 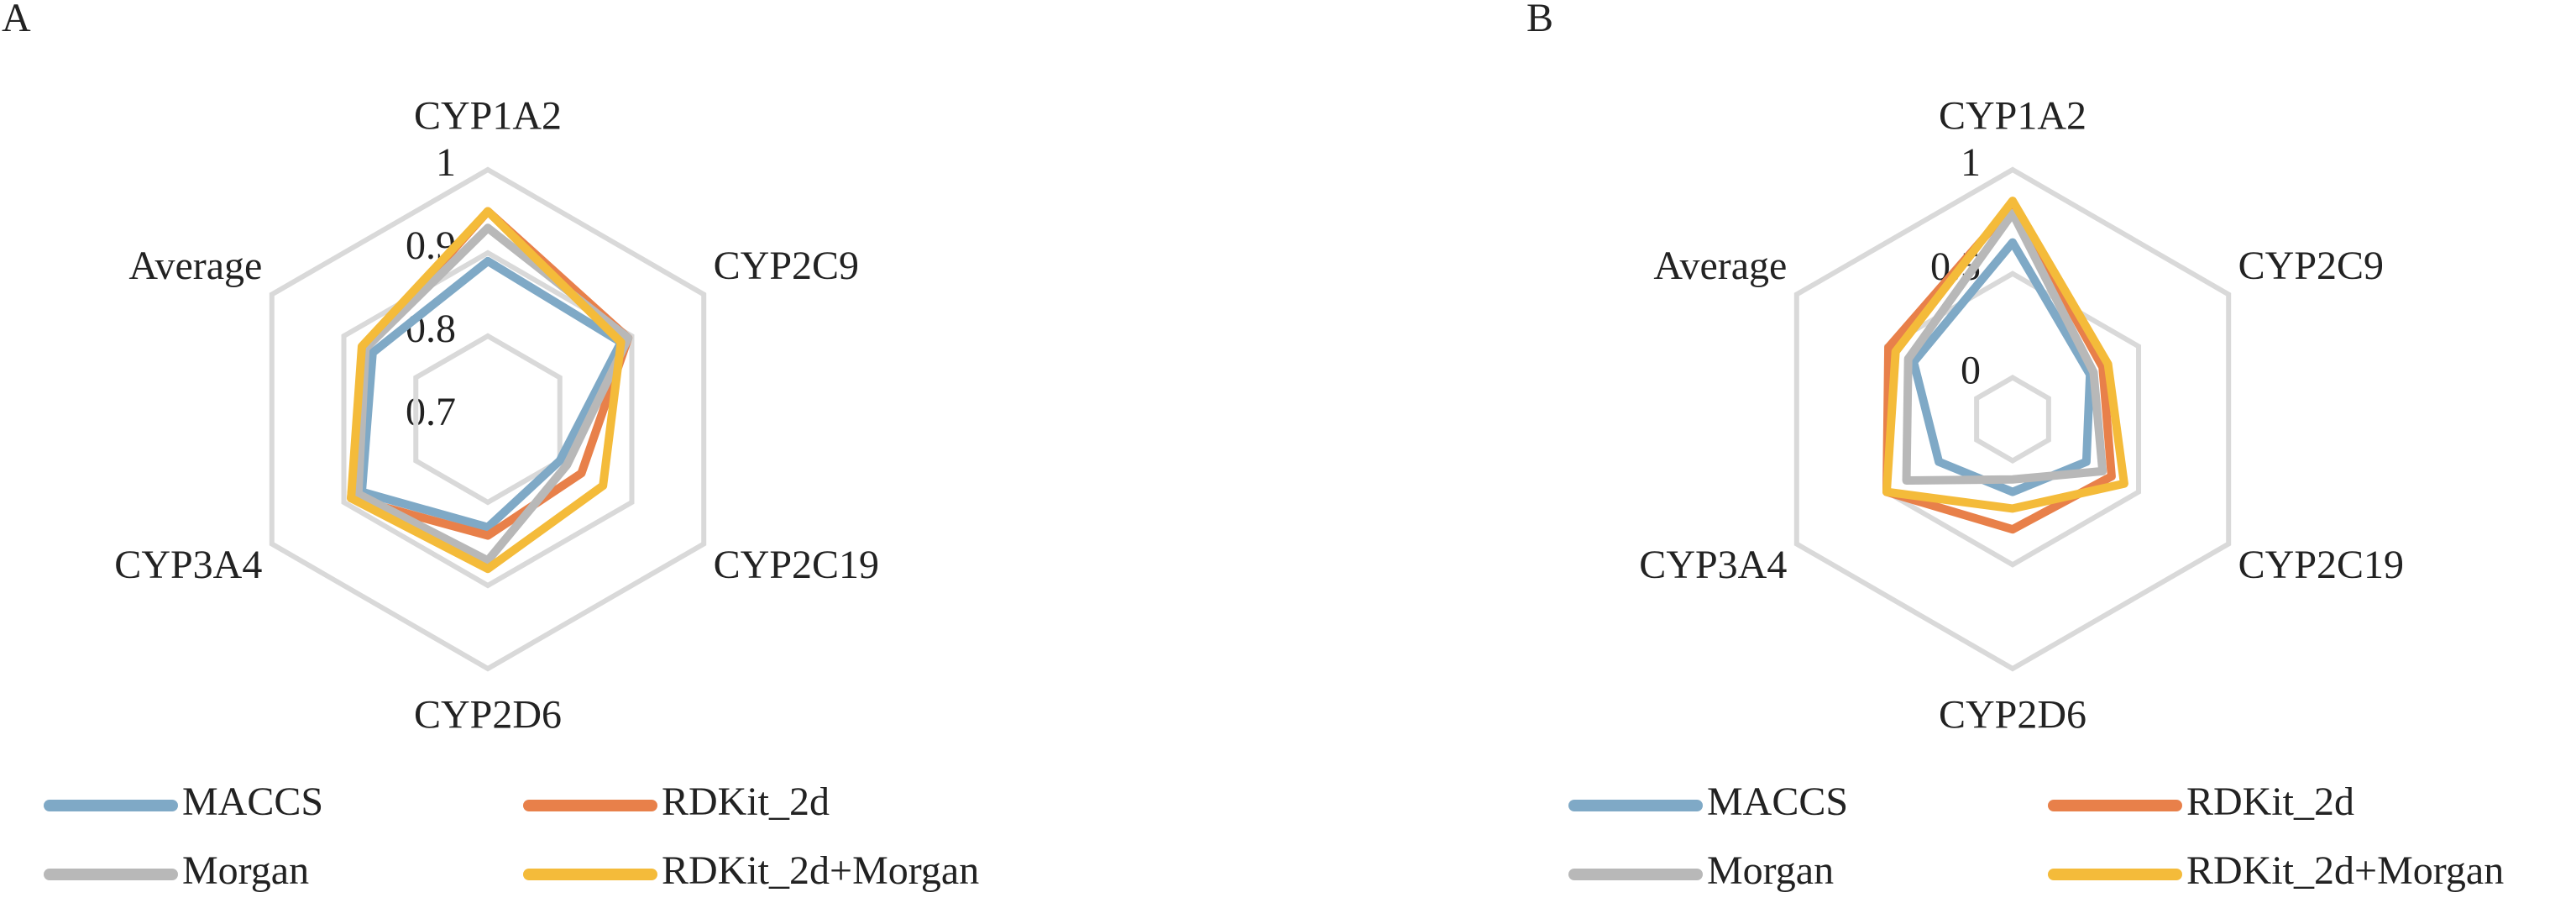 I want to click on panel-label: A, so click(x=16, y=20).